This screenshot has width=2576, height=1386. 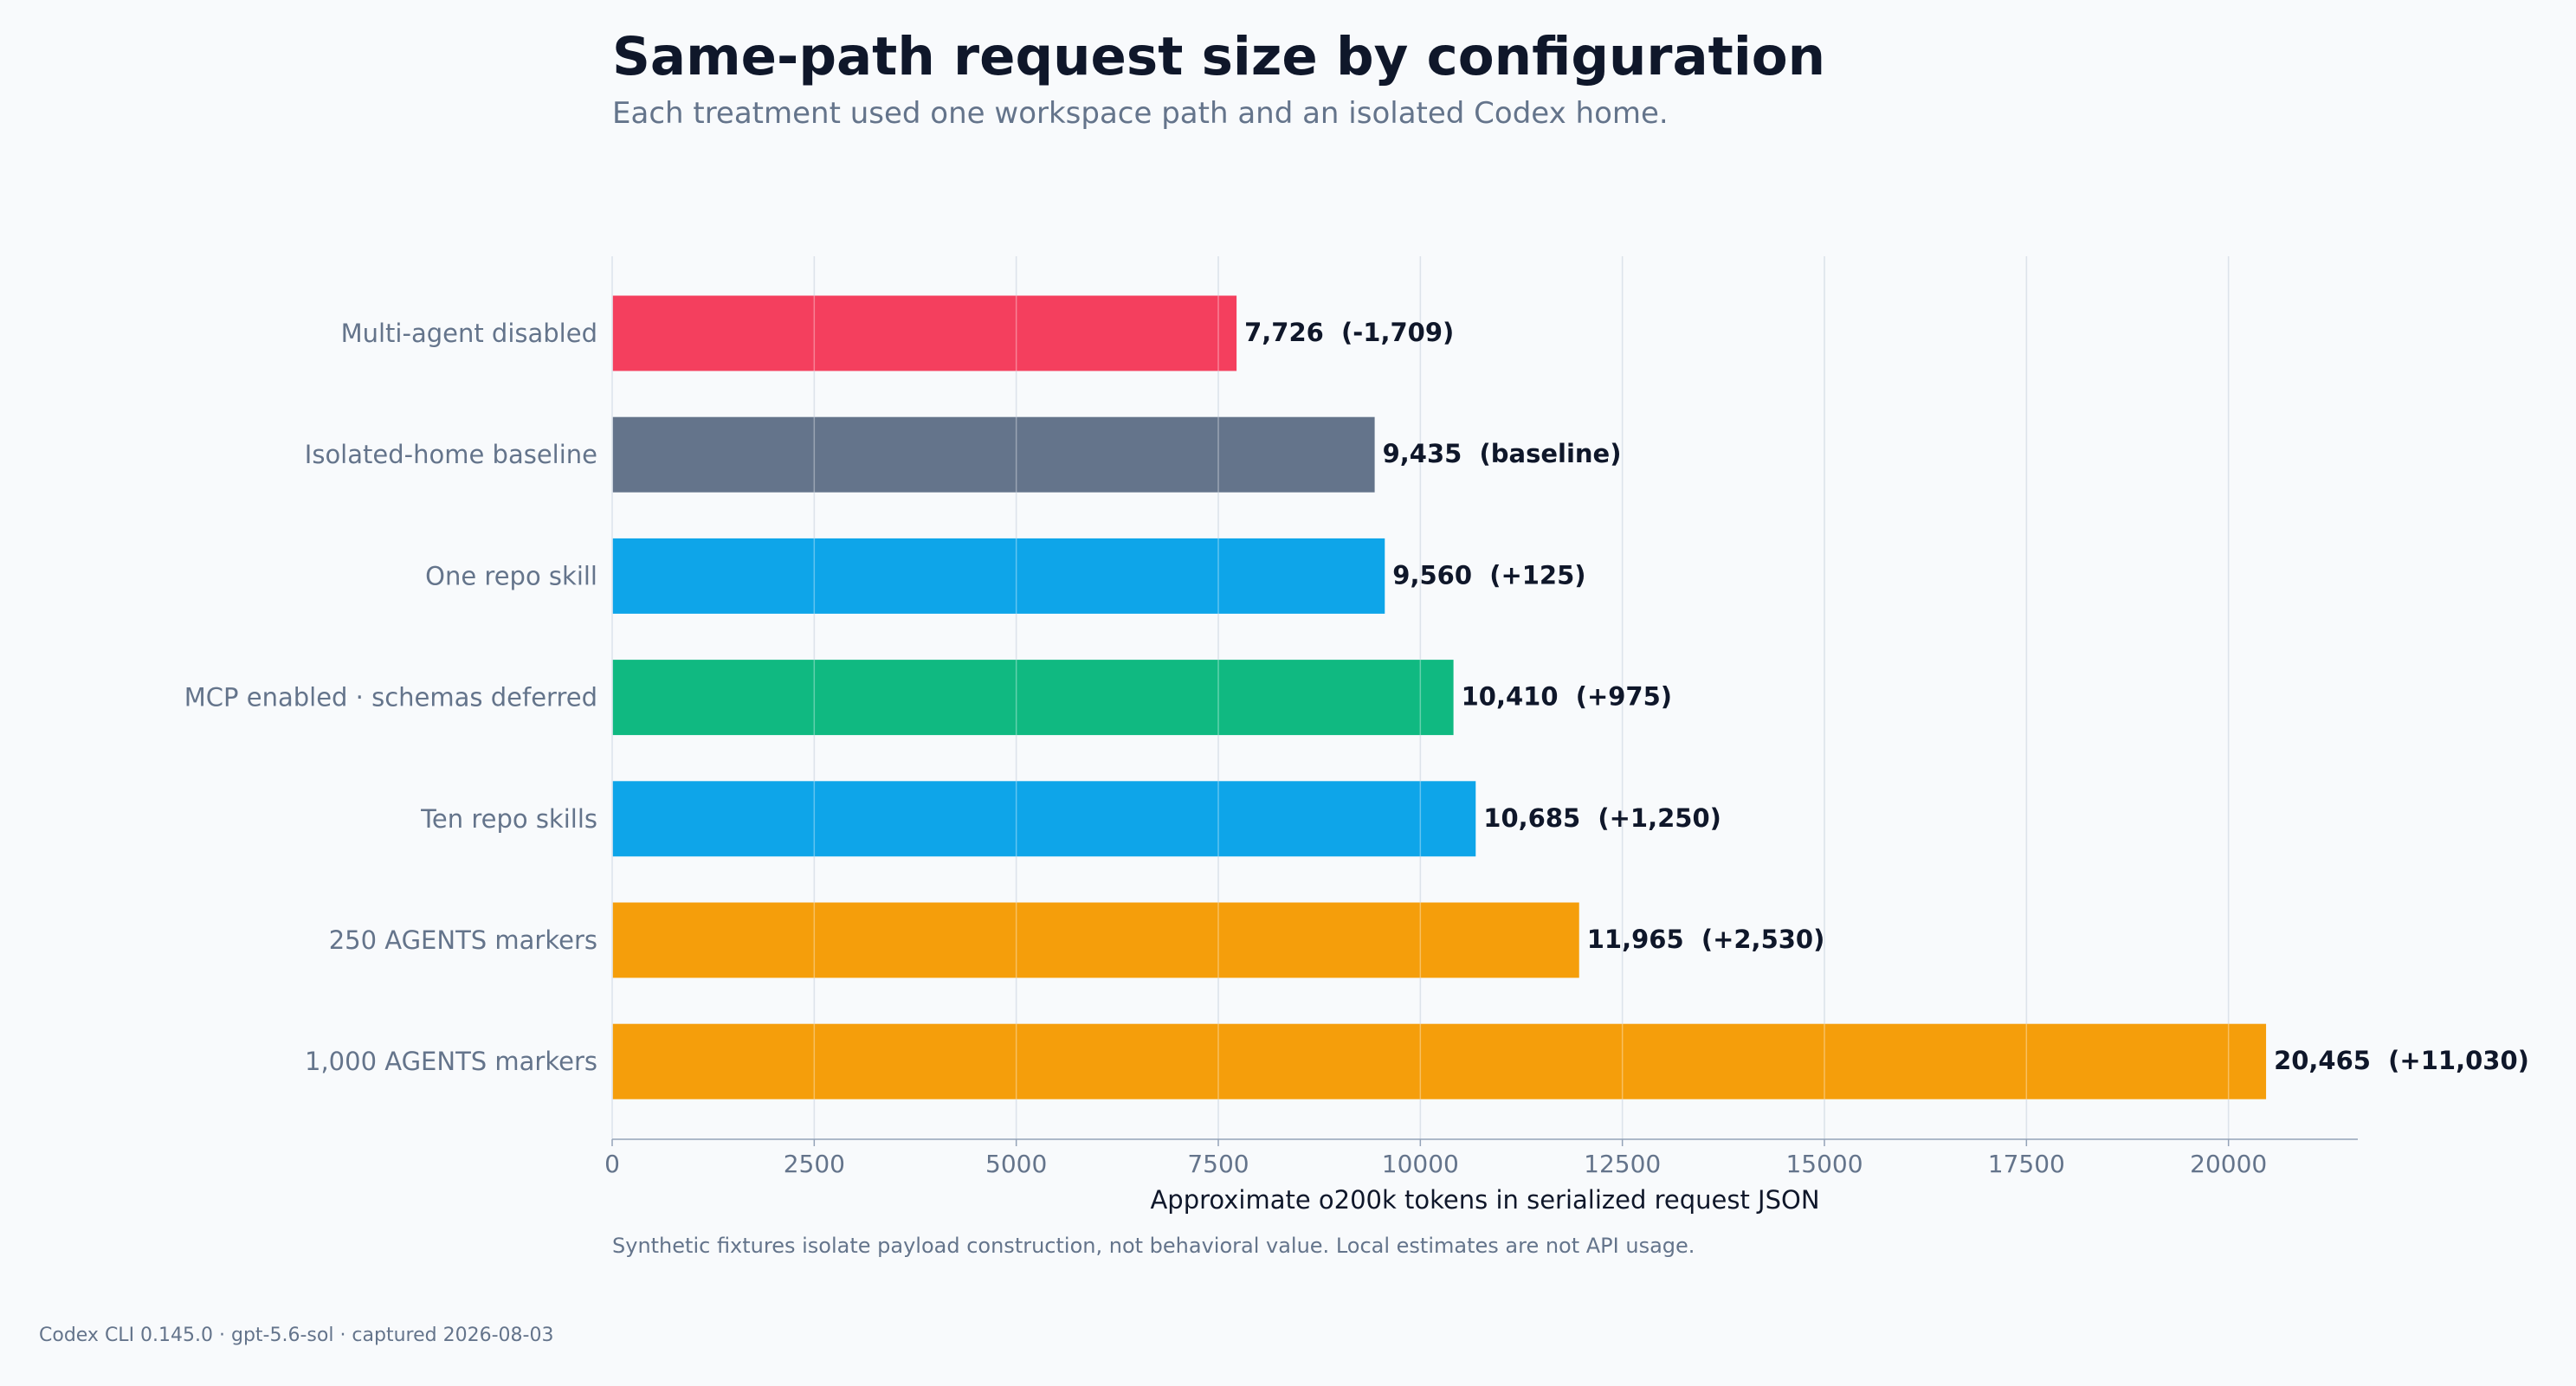 I want to click on category-label: Isolated-home baseline, so click(x=451, y=454).